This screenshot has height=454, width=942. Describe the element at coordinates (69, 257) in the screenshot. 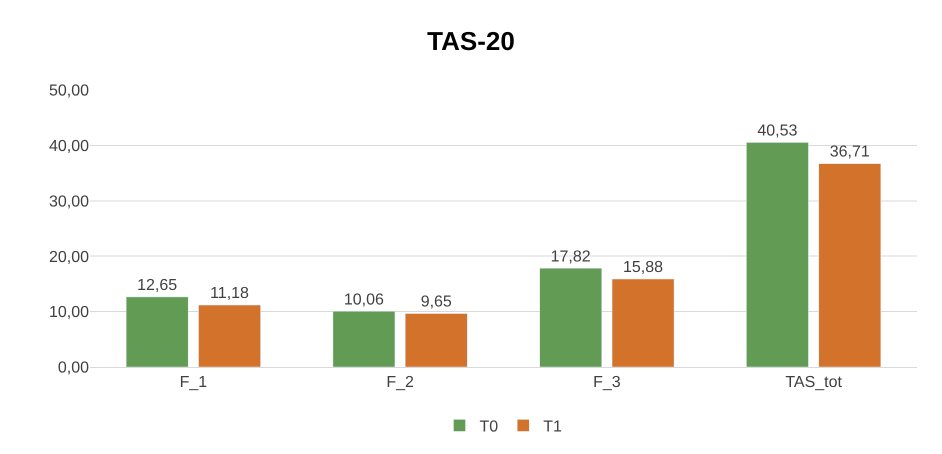

I see `y-tick-label: 20,00` at that location.